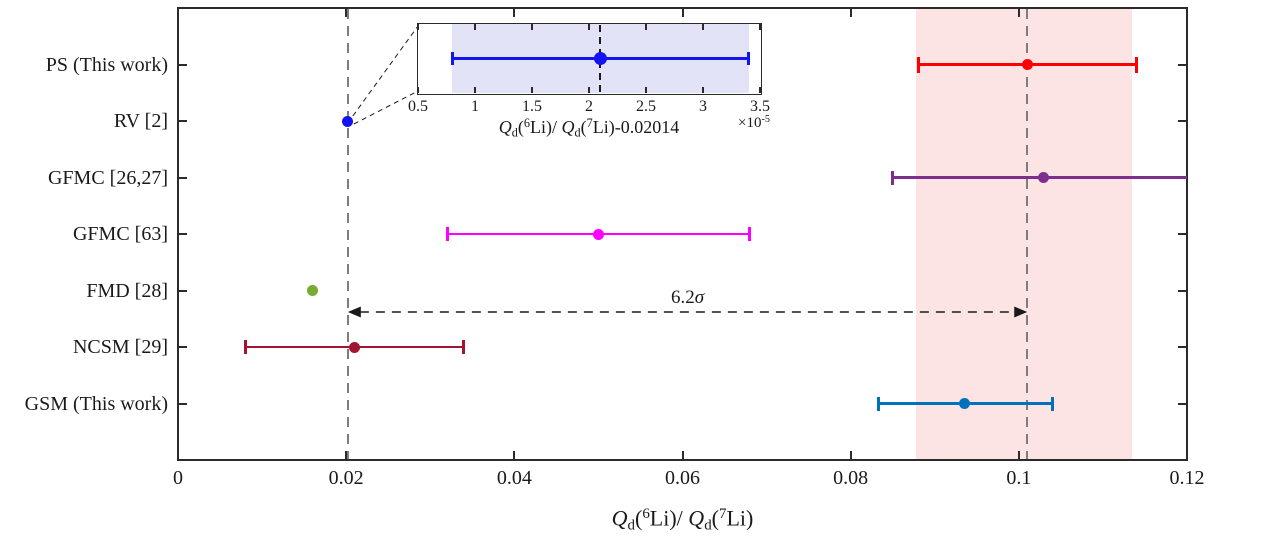 This screenshot has height=543, width=1269. I want to click on x-tick-label: 0.12, so click(1187, 478).